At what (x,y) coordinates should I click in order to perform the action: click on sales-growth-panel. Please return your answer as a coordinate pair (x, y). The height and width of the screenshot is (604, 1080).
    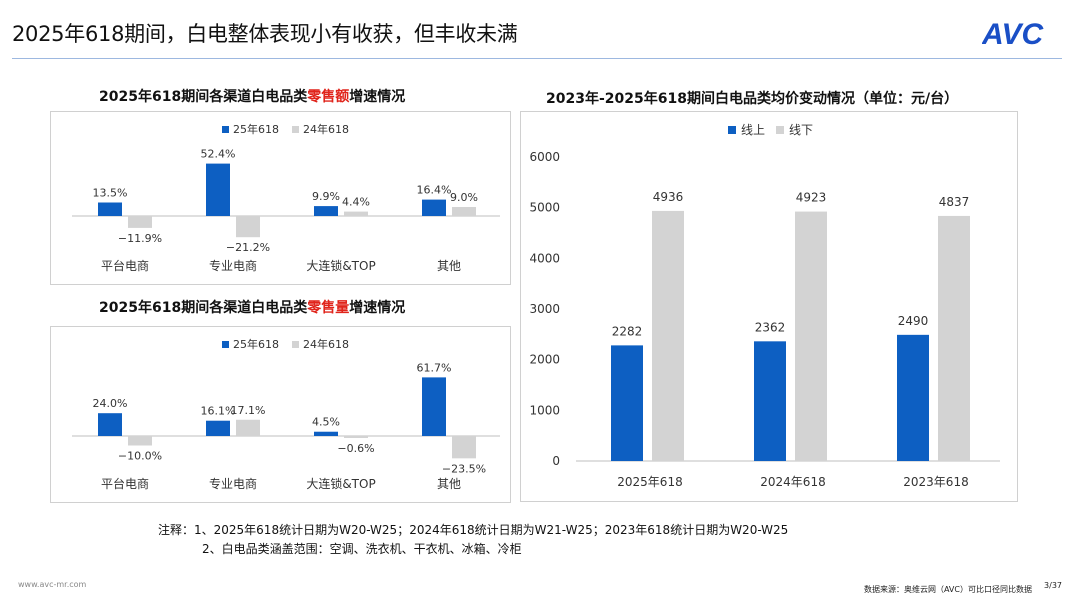
    Looking at the image, I should click on (280, 198).